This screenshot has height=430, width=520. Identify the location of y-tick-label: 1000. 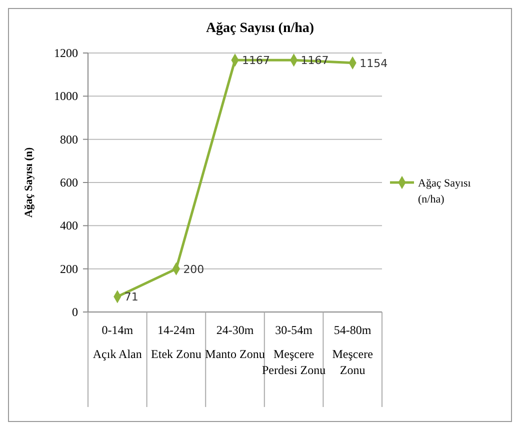
(66, 96).